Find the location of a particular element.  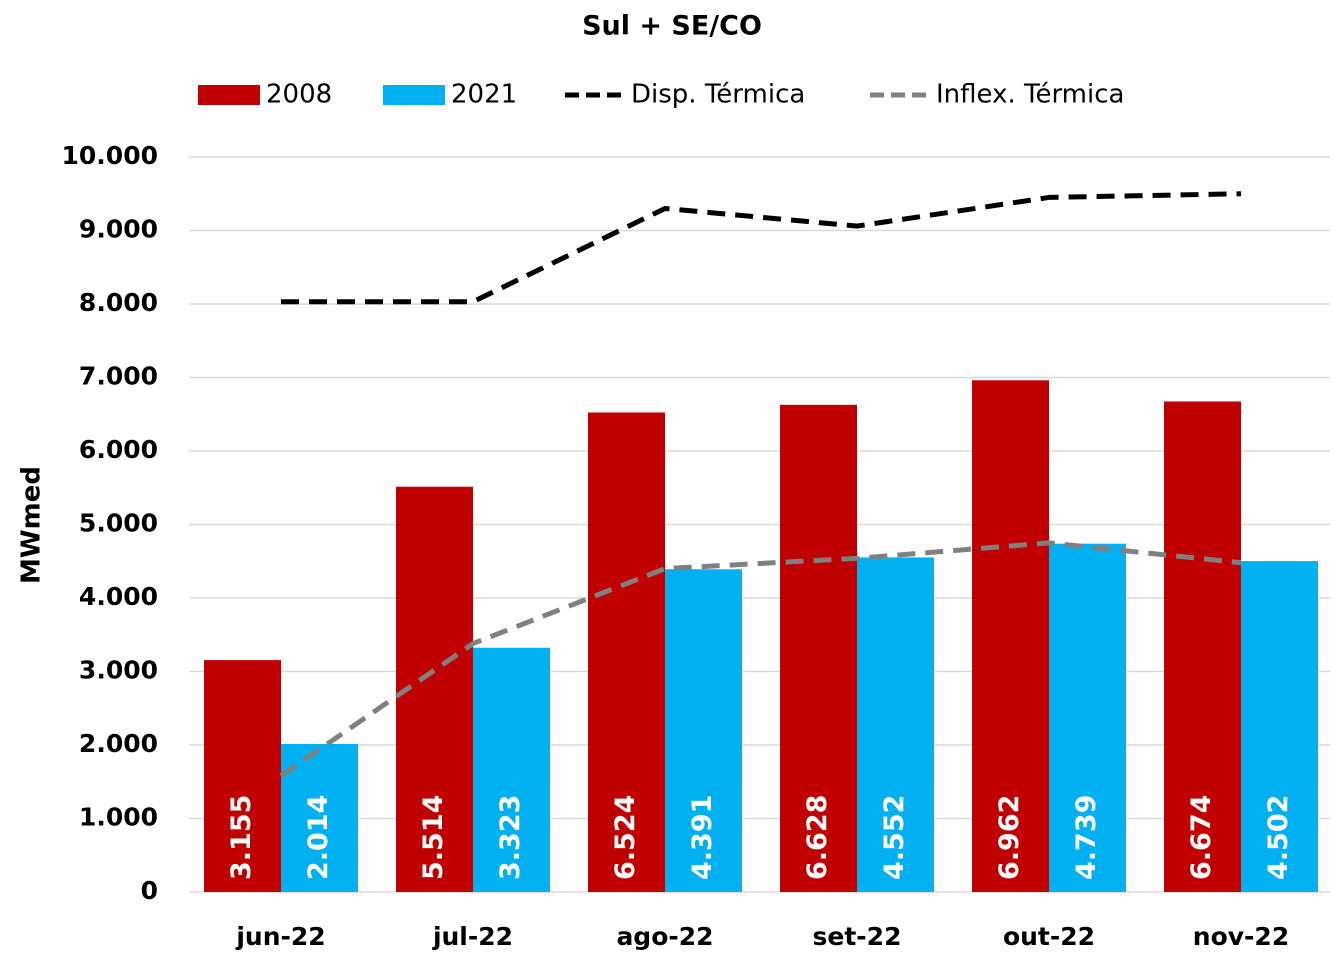

y-tick-label: 10.000 is located at coordinates (110, 155).